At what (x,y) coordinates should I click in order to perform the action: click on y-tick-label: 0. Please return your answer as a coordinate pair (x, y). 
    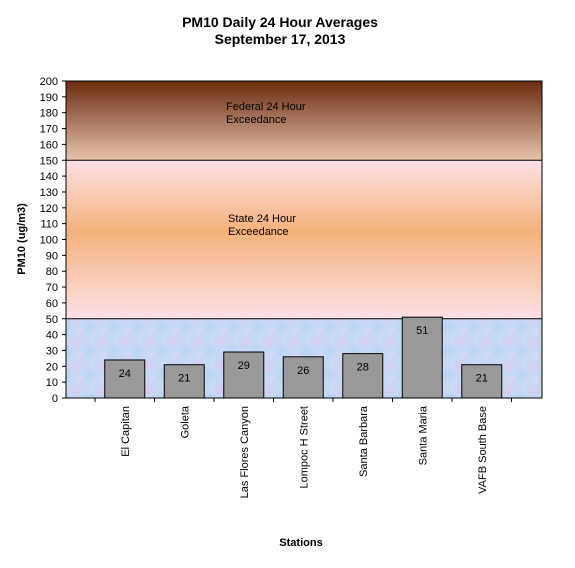
    Looking at the image, I should click on (55, 399).